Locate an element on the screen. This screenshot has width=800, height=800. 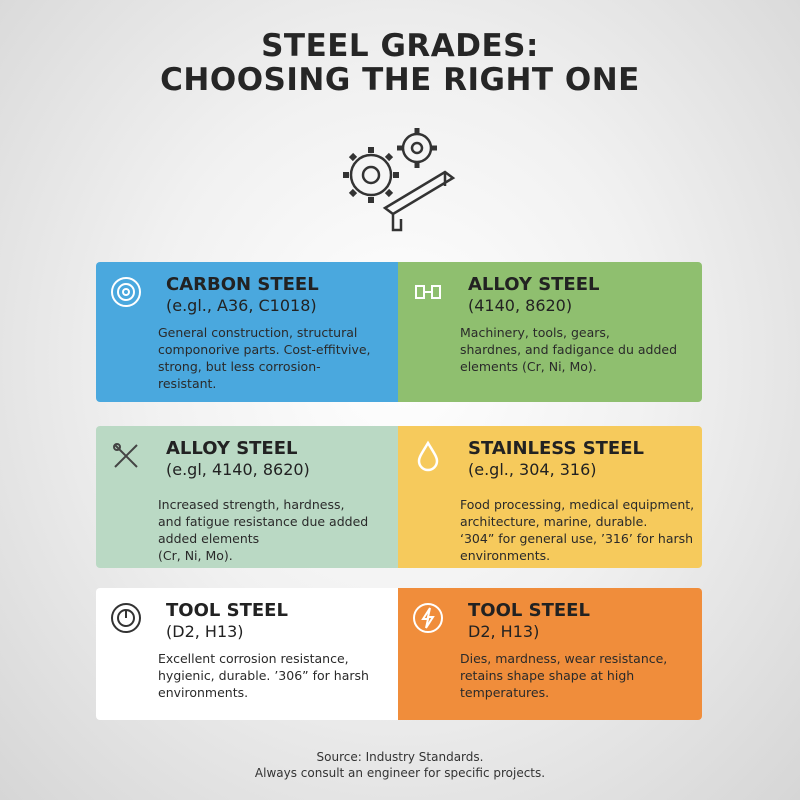
text-line: General construction, structural is located at coordinates (258, 332).